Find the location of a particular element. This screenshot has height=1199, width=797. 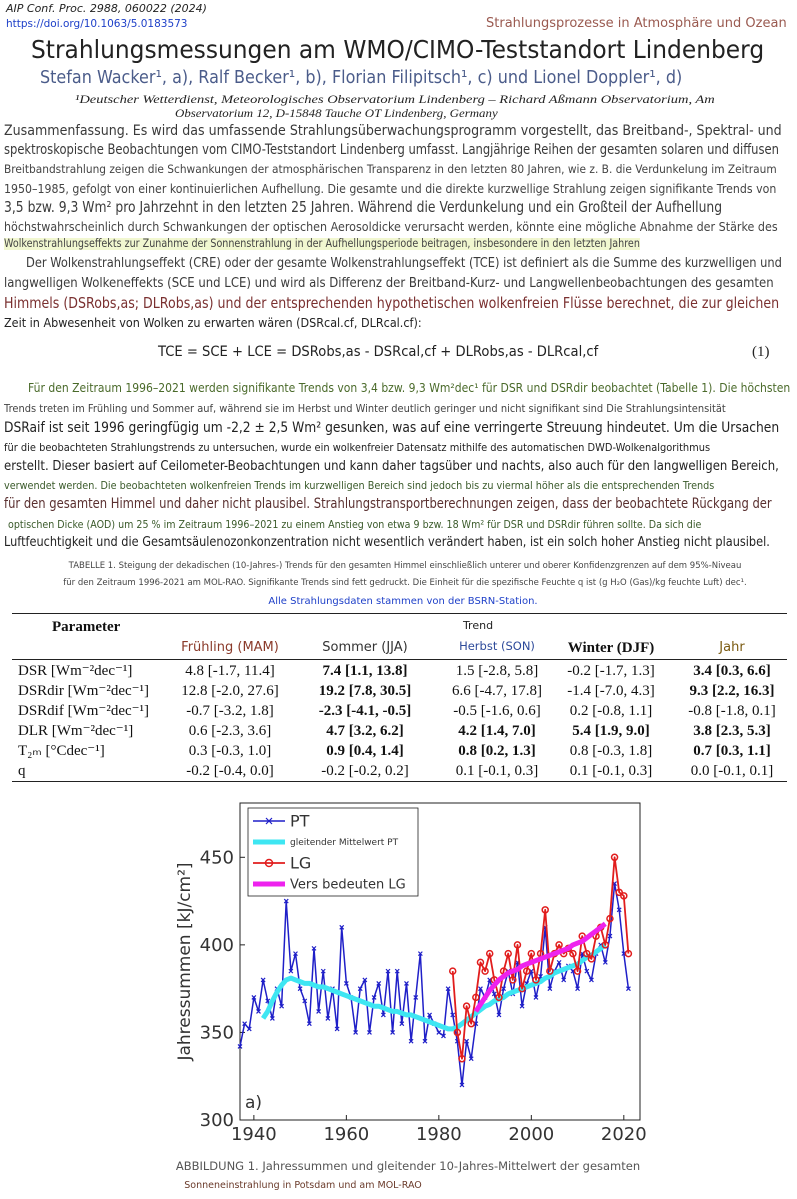

table-cell: -0.5 [-1.6, 0.6] is located at coordinates (497, 711).